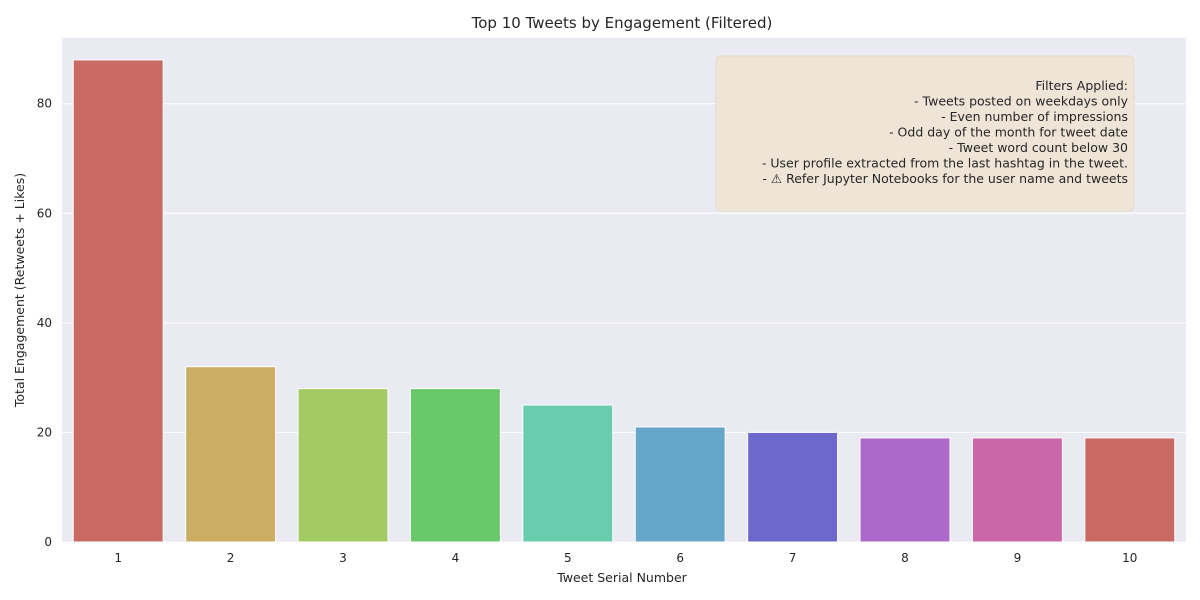  Describe the element at coordinates (1034, 116) in the screenshot. I see `annotation-line: - Even number of impressions` at that location.